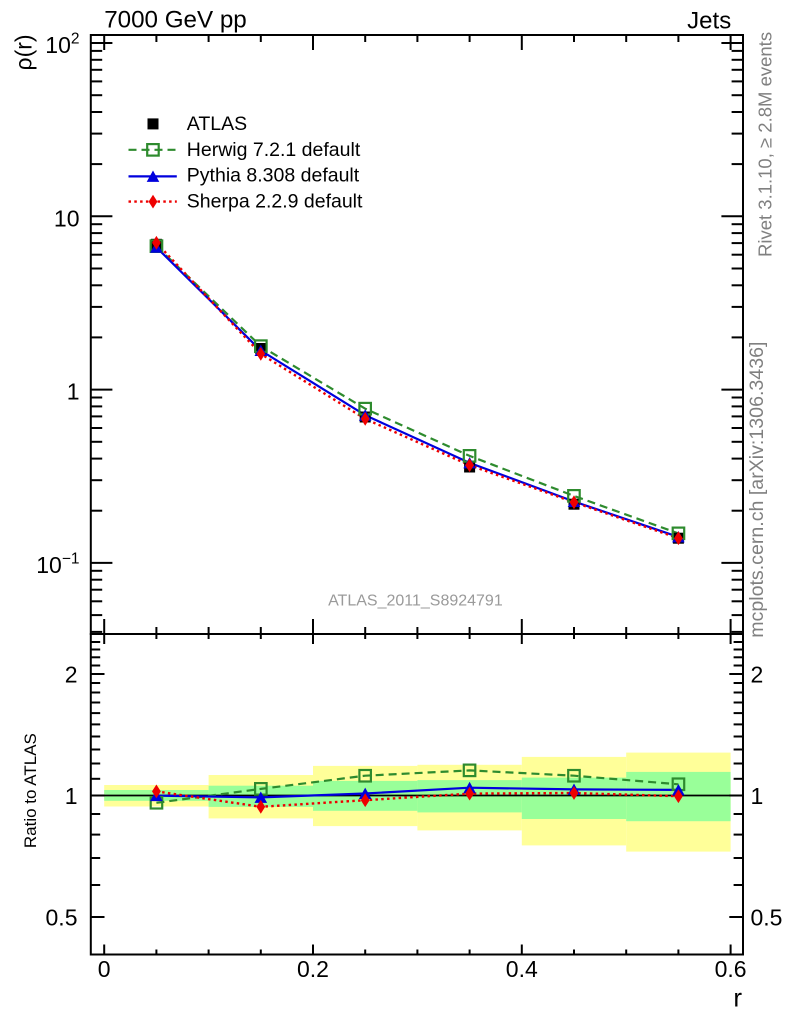  What do you see at coordinates (104, 969) in the screenshot?
I see `svg-text: 0` at bounding box center [104, 969].